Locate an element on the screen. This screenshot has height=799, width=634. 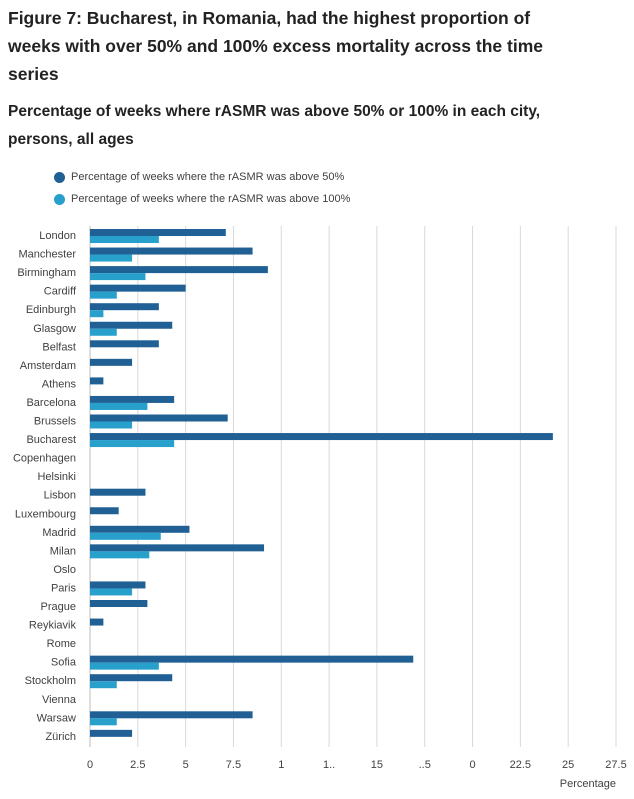
category-label-birmingham: Birmingham is located at coordinates (46, 273).